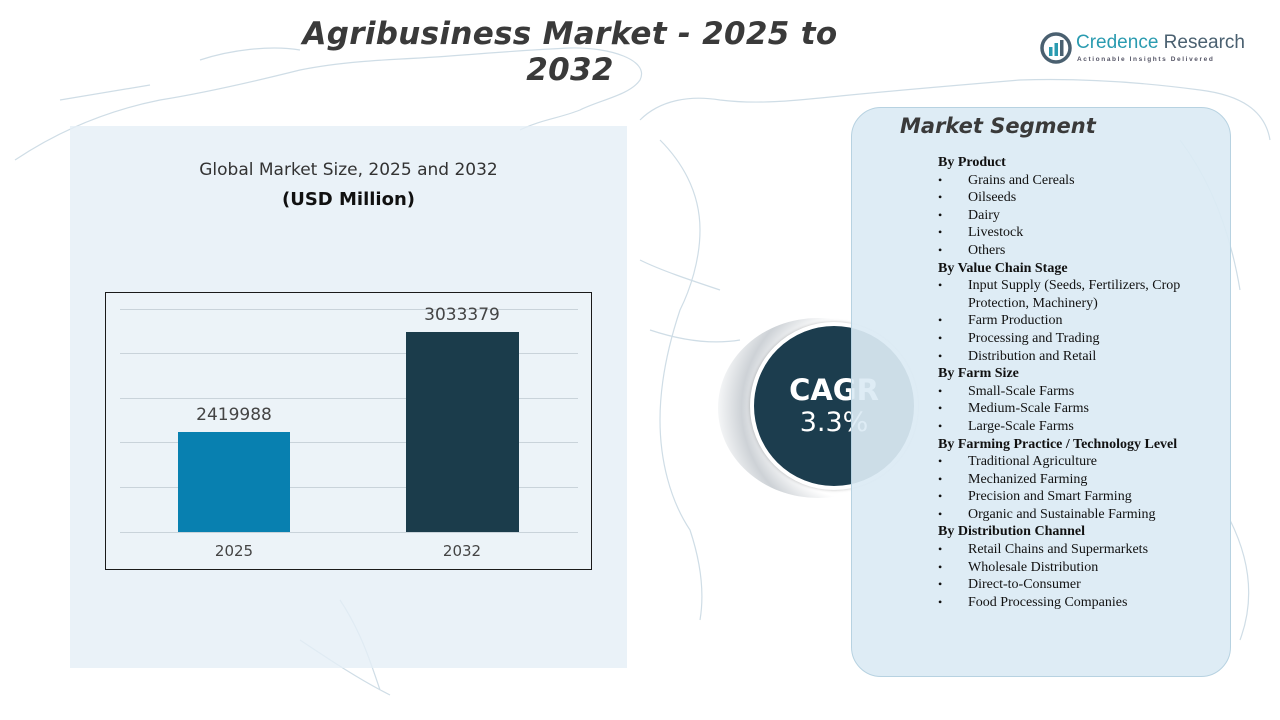 This screenshot has width=1280, height=720. I want to click on list-item: Oilseeds, so click(1080, 198).